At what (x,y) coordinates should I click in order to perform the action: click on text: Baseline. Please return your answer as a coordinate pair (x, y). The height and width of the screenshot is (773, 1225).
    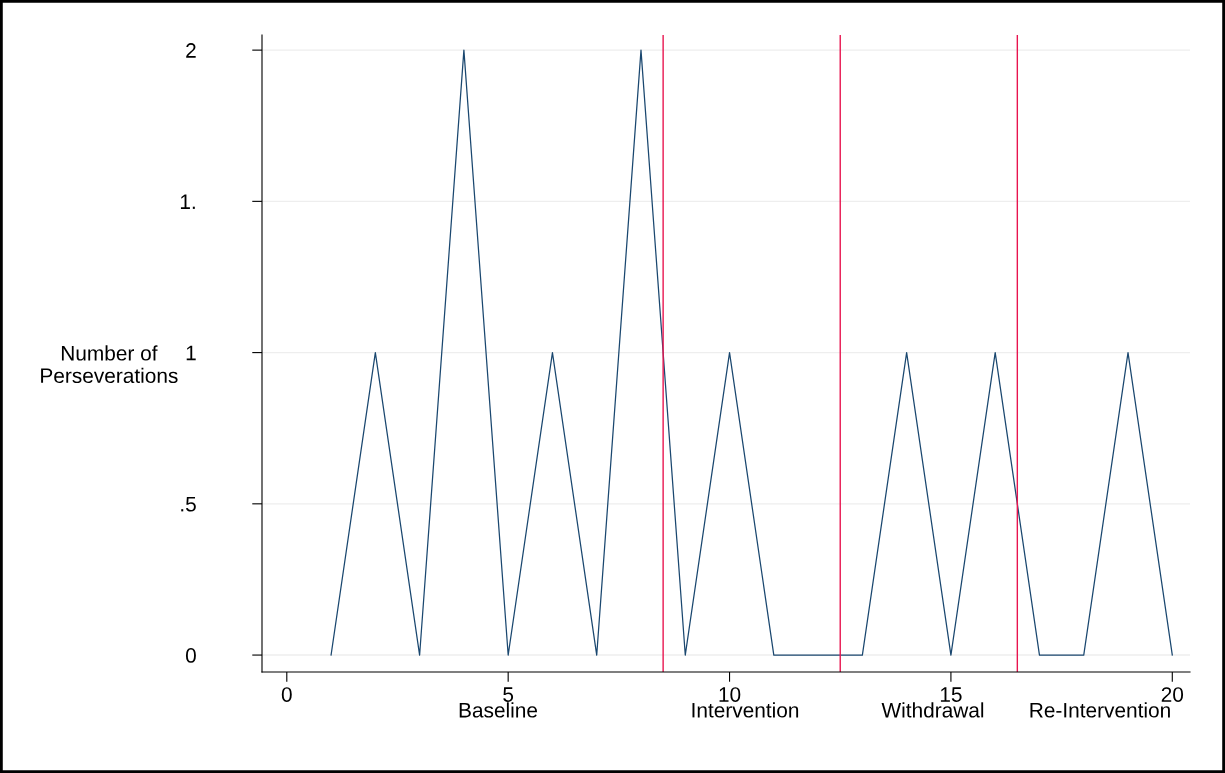
    Looking at the image, I should click on (498, 710).